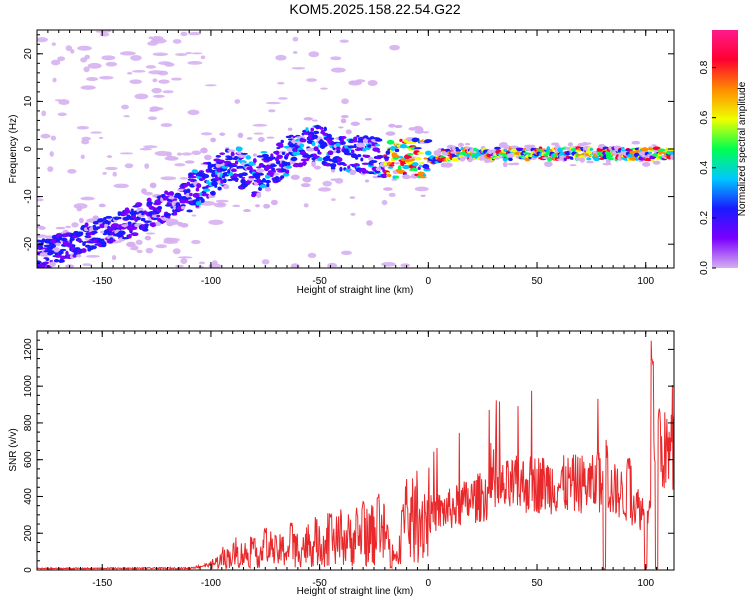 Image resolution: width=750 pixels, height=600 pixels. I want to click on spectrogram-x-tick-label: 50, so click(537, 281).